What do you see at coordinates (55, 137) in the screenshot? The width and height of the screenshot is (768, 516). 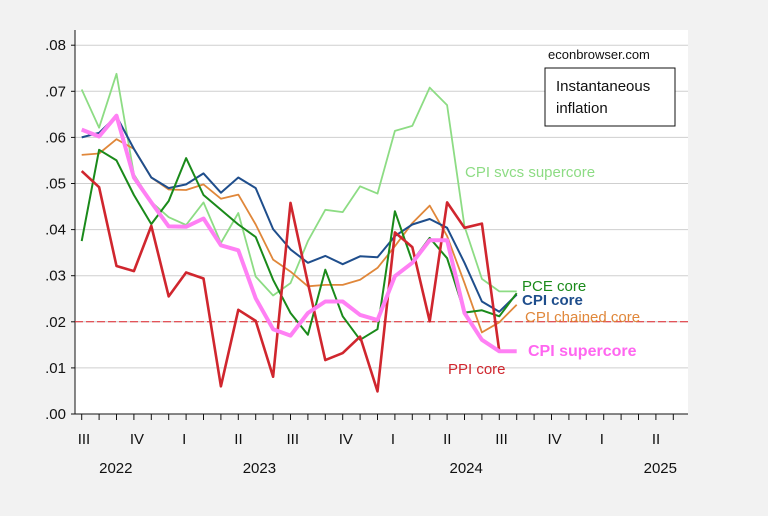 I see `y-tick-label: .06` at bounding box center [55, 137].